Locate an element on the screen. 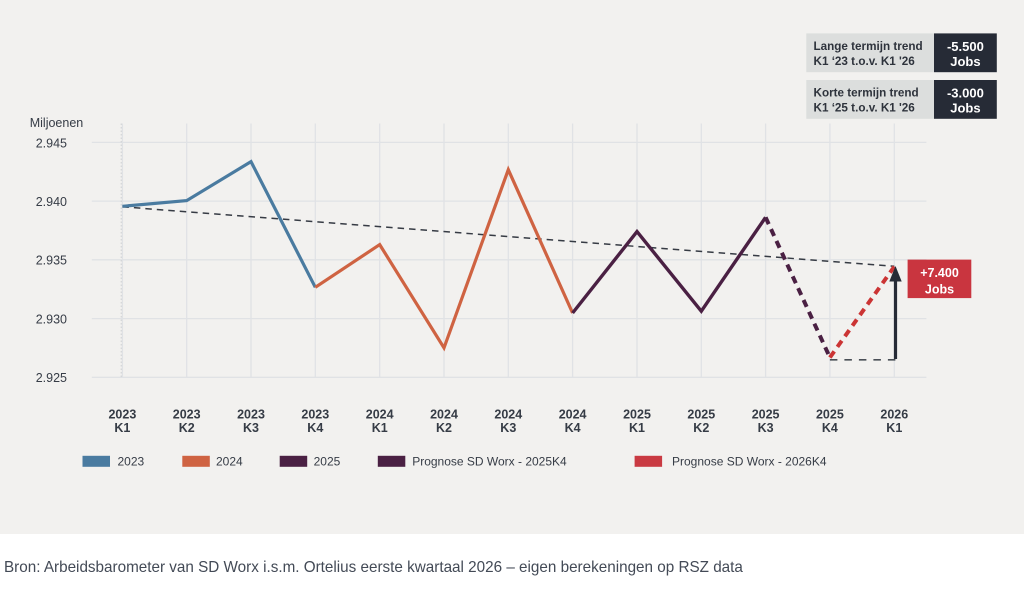 The image size is (1024, 590). svg-text: -5.500 is located at coordinates (965, 46).